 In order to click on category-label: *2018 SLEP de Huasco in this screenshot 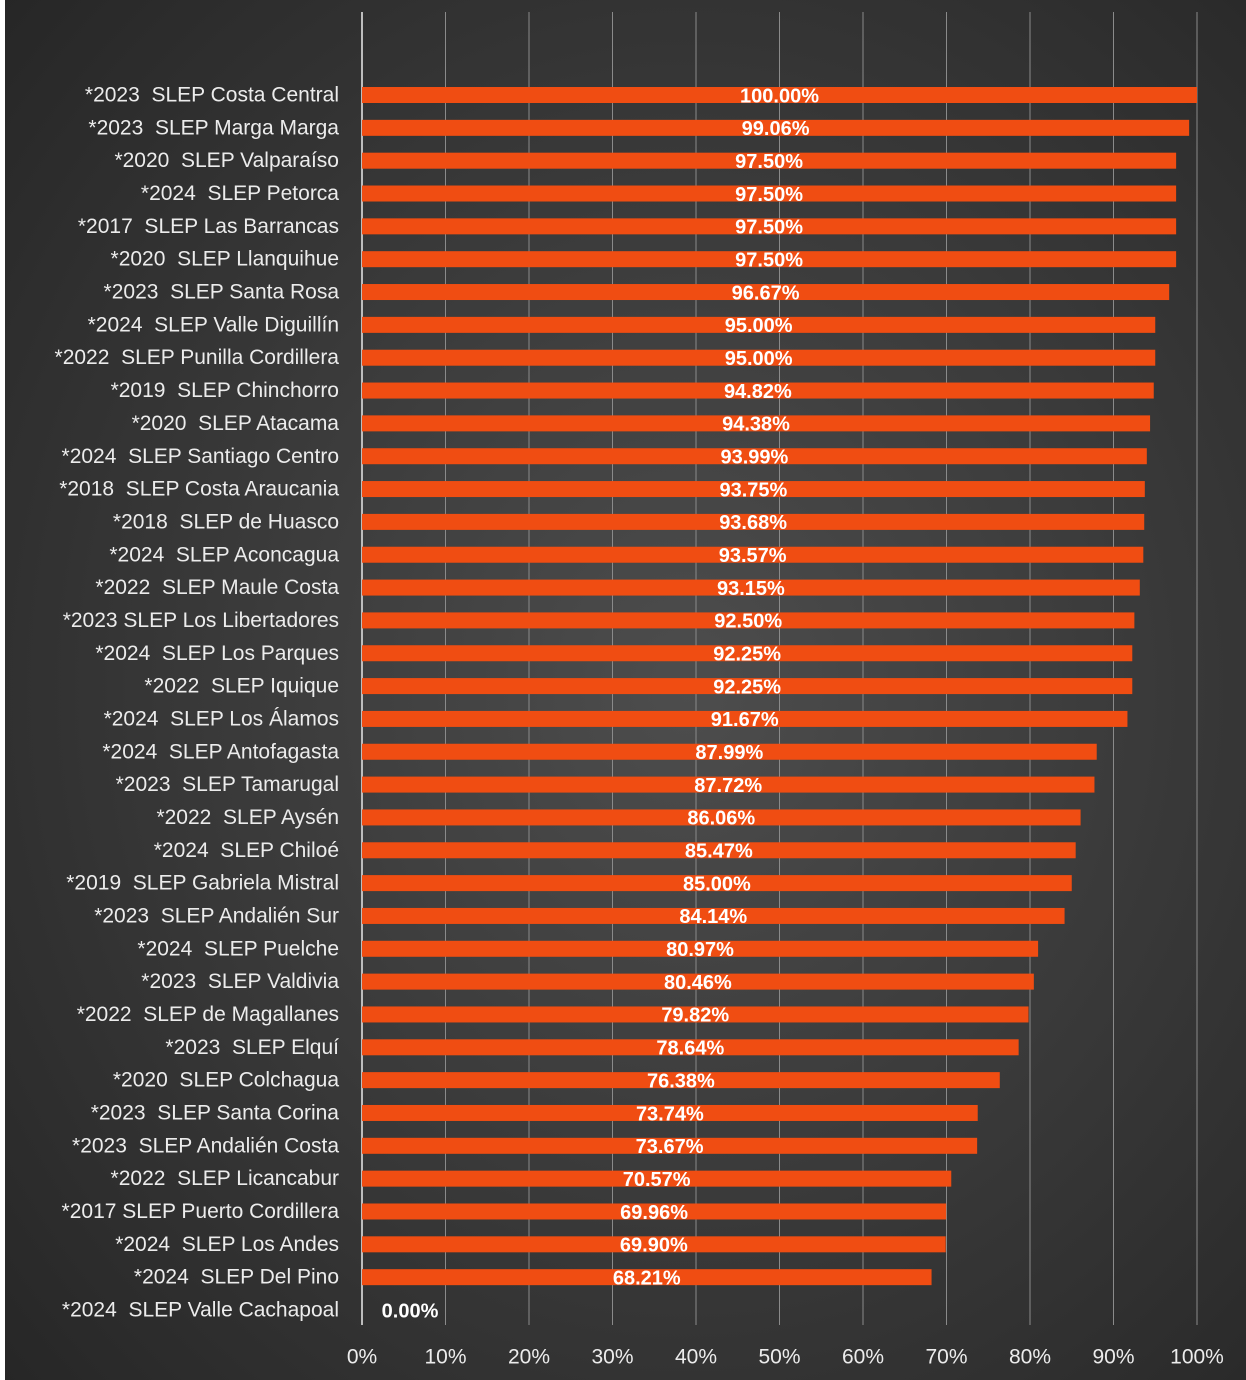, I will do `click(226, 521)`.